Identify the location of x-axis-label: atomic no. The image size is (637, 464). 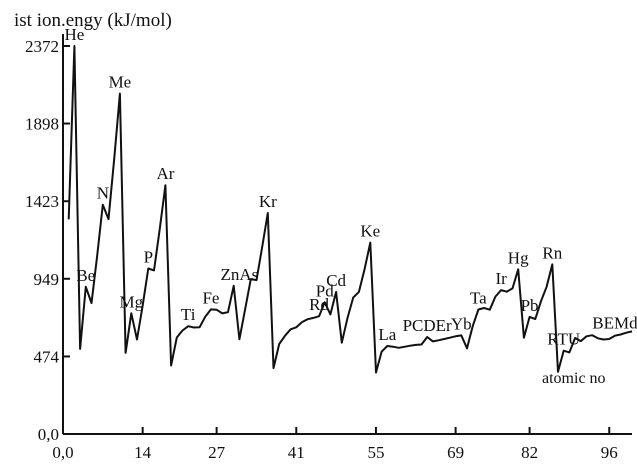
(574, 378).